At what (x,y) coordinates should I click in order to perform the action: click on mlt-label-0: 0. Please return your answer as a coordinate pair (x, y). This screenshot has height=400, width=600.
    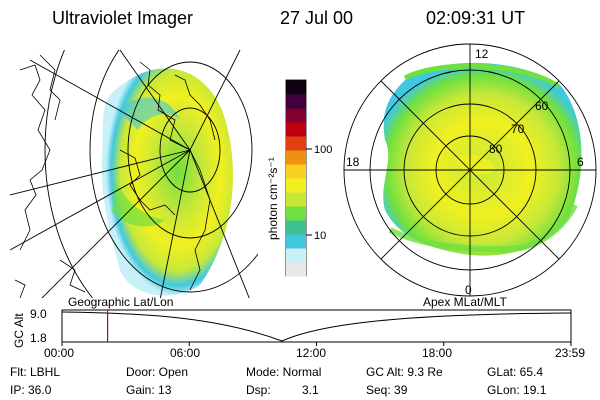
    Looking at the image, I should click on (468, 290).